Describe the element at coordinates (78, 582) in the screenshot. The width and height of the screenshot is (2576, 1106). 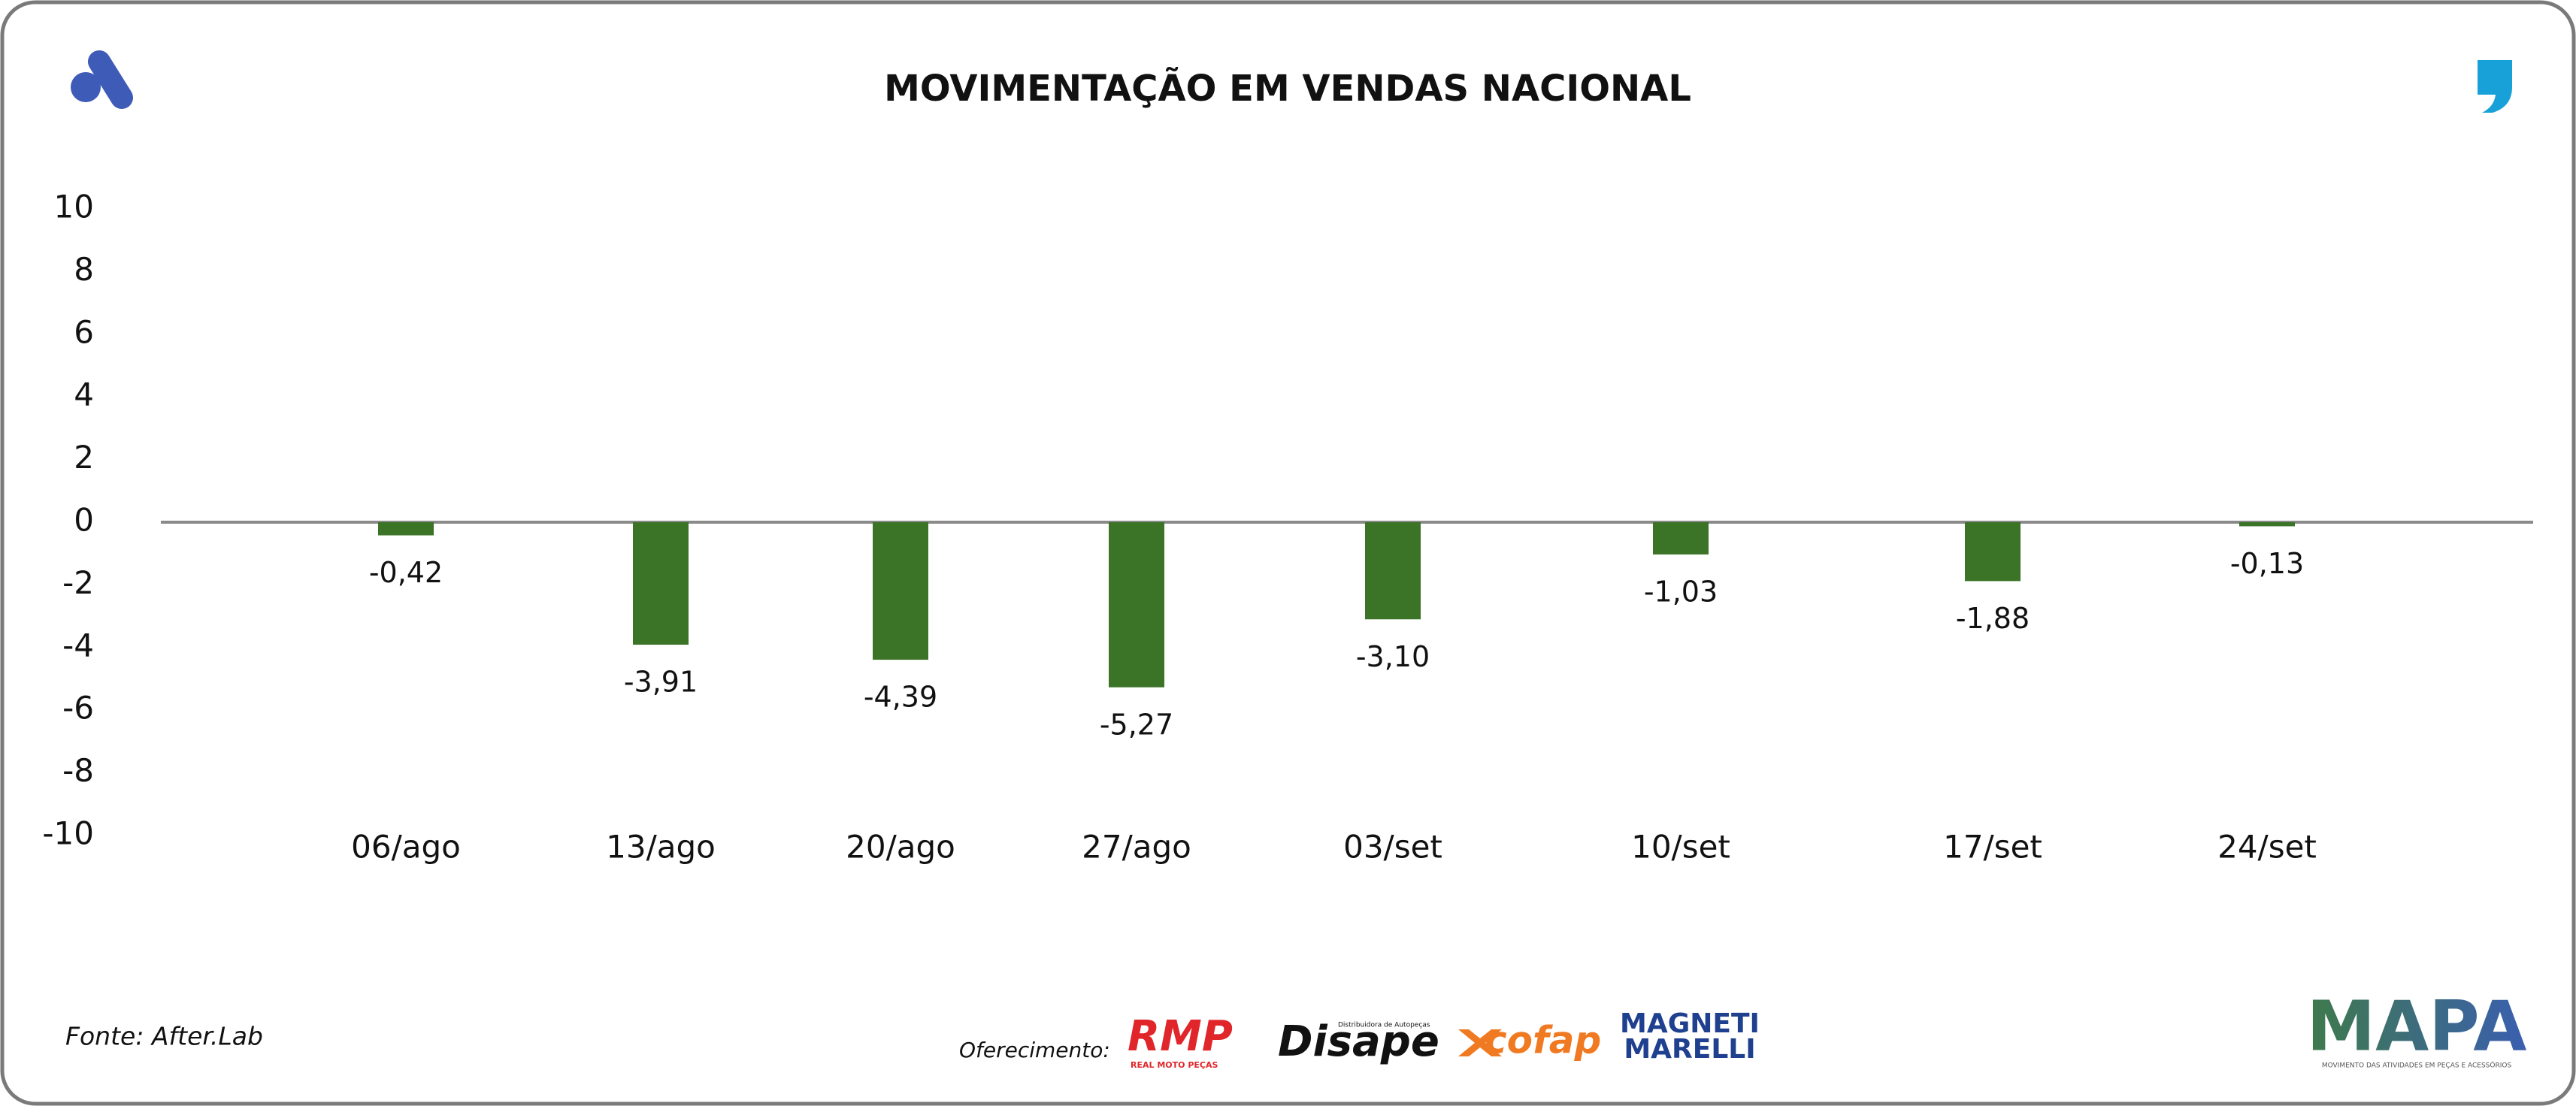
I see `y-tick-label: -2` at that location.